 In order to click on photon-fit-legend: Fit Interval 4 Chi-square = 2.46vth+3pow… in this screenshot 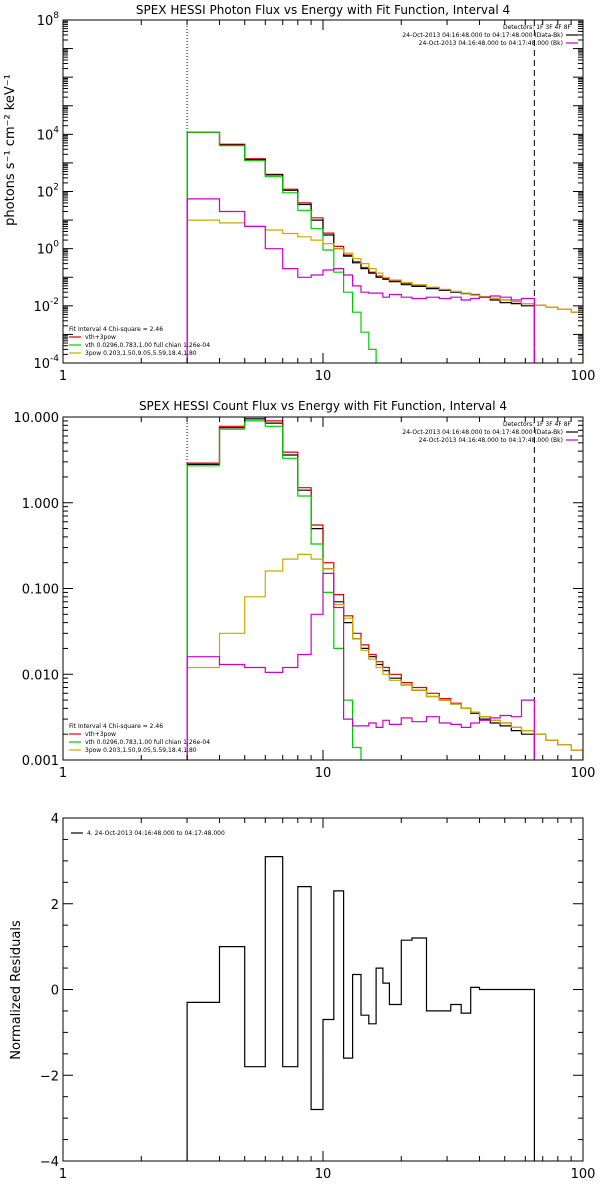, I will do `click(139, 341)`.